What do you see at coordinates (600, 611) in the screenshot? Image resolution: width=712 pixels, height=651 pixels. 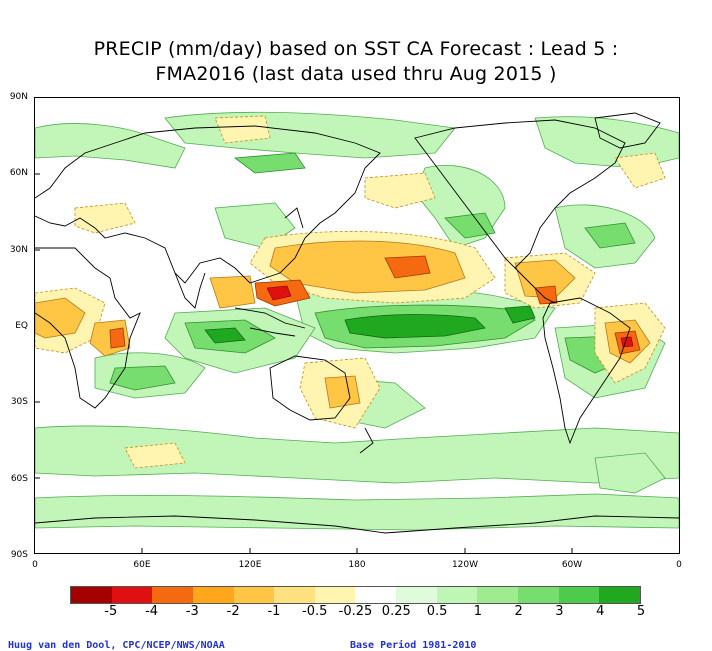 I see `legend-label: 4` at bounding box center [600, 611].